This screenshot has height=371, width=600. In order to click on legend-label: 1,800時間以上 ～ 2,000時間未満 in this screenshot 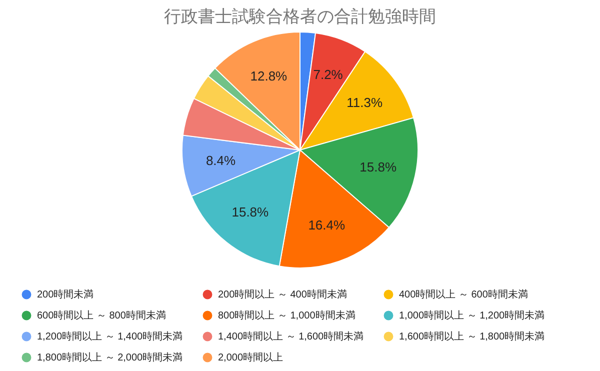, I will do `click(110, 358)`.